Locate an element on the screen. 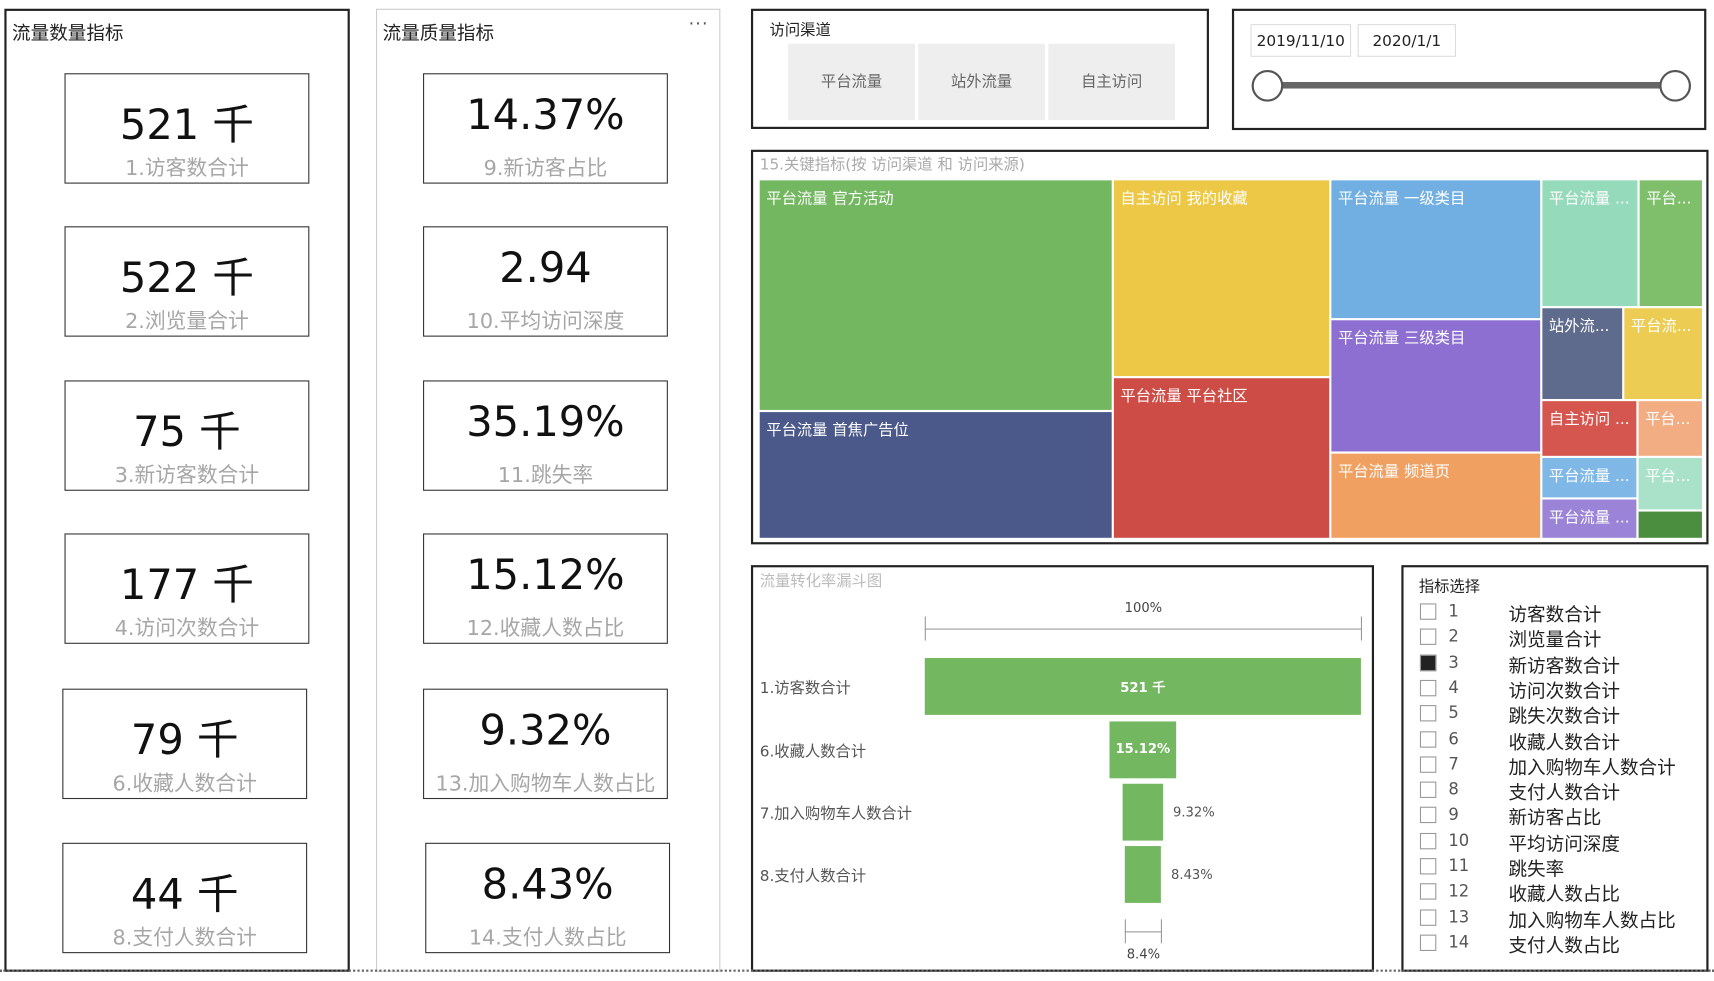 The width and height of the screenshot is (1714, 981). funnel-stage-label: 7.加入购物车人数合计 is located at coordinates (836, 814).